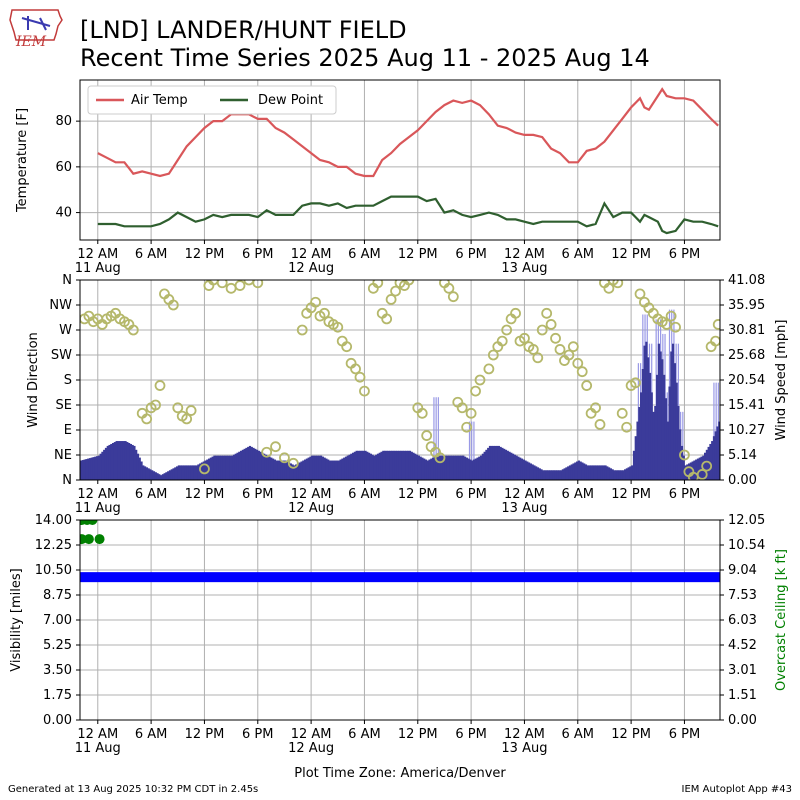 The height and width of the screenshot is (800, 800). What do you see at coordinates (742, 620) in the screenshot?
I see `ceiling-tick-label: 6.03` at bounding box center [742, 620].